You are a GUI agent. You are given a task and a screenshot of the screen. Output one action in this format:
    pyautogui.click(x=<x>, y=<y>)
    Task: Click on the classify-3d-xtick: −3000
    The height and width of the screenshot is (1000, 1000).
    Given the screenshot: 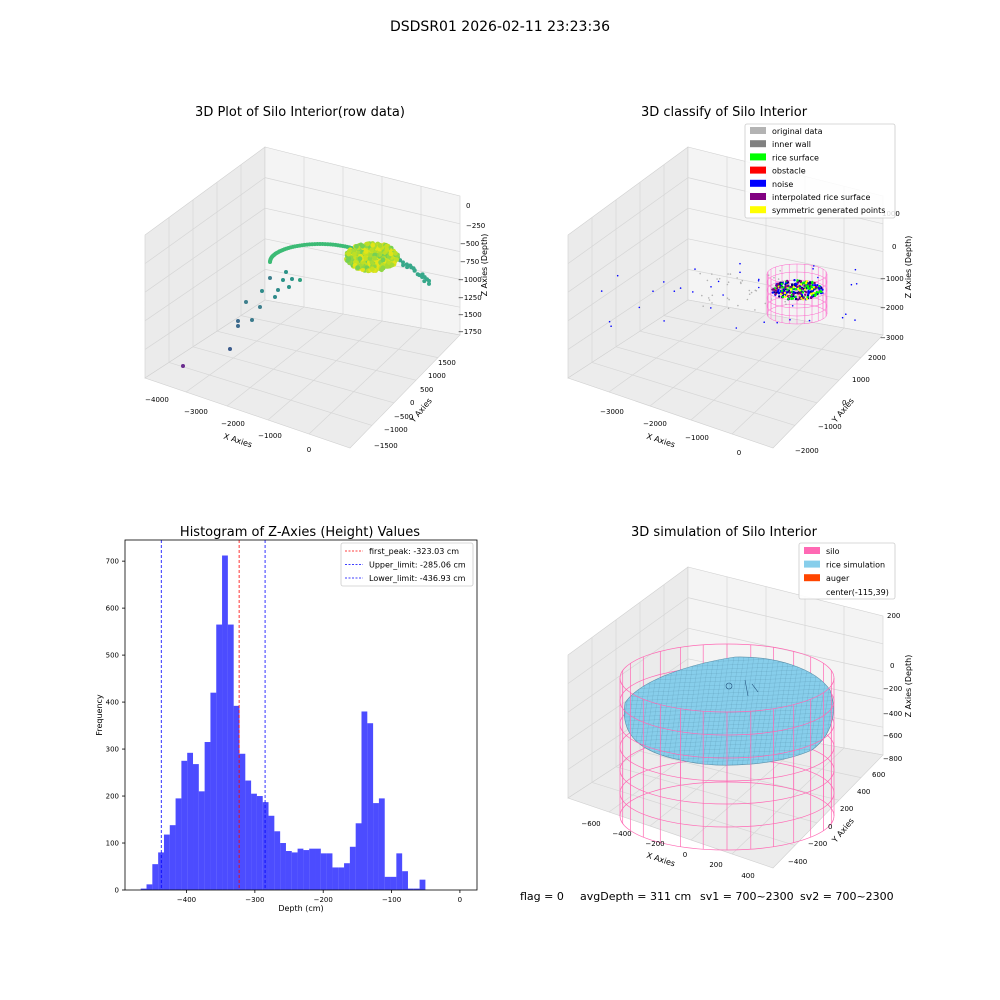 What is the action you would take?
    pyautogui.click(x=612, y=412)
    